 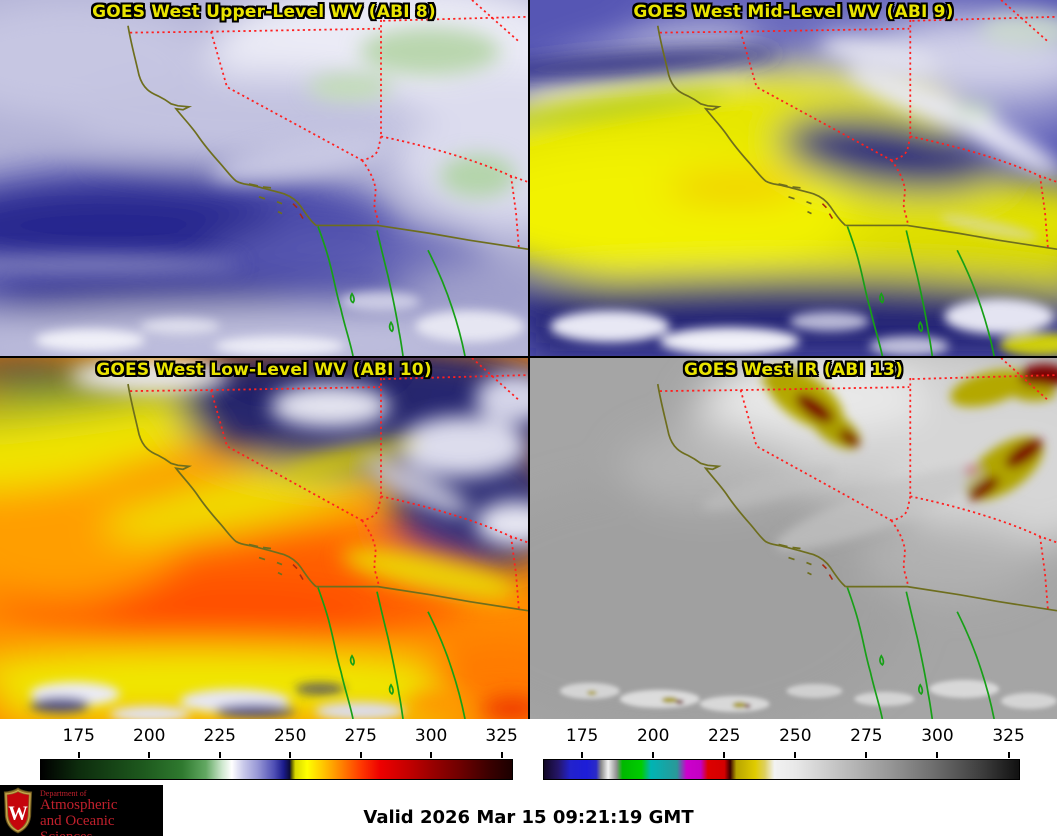 What do you see at coordinates (528, 817) in the screenshot?
I see `valid-timestamp: Valid 2026 Mar 15 09:21:19 GMT` at bounding box center [528, 817].